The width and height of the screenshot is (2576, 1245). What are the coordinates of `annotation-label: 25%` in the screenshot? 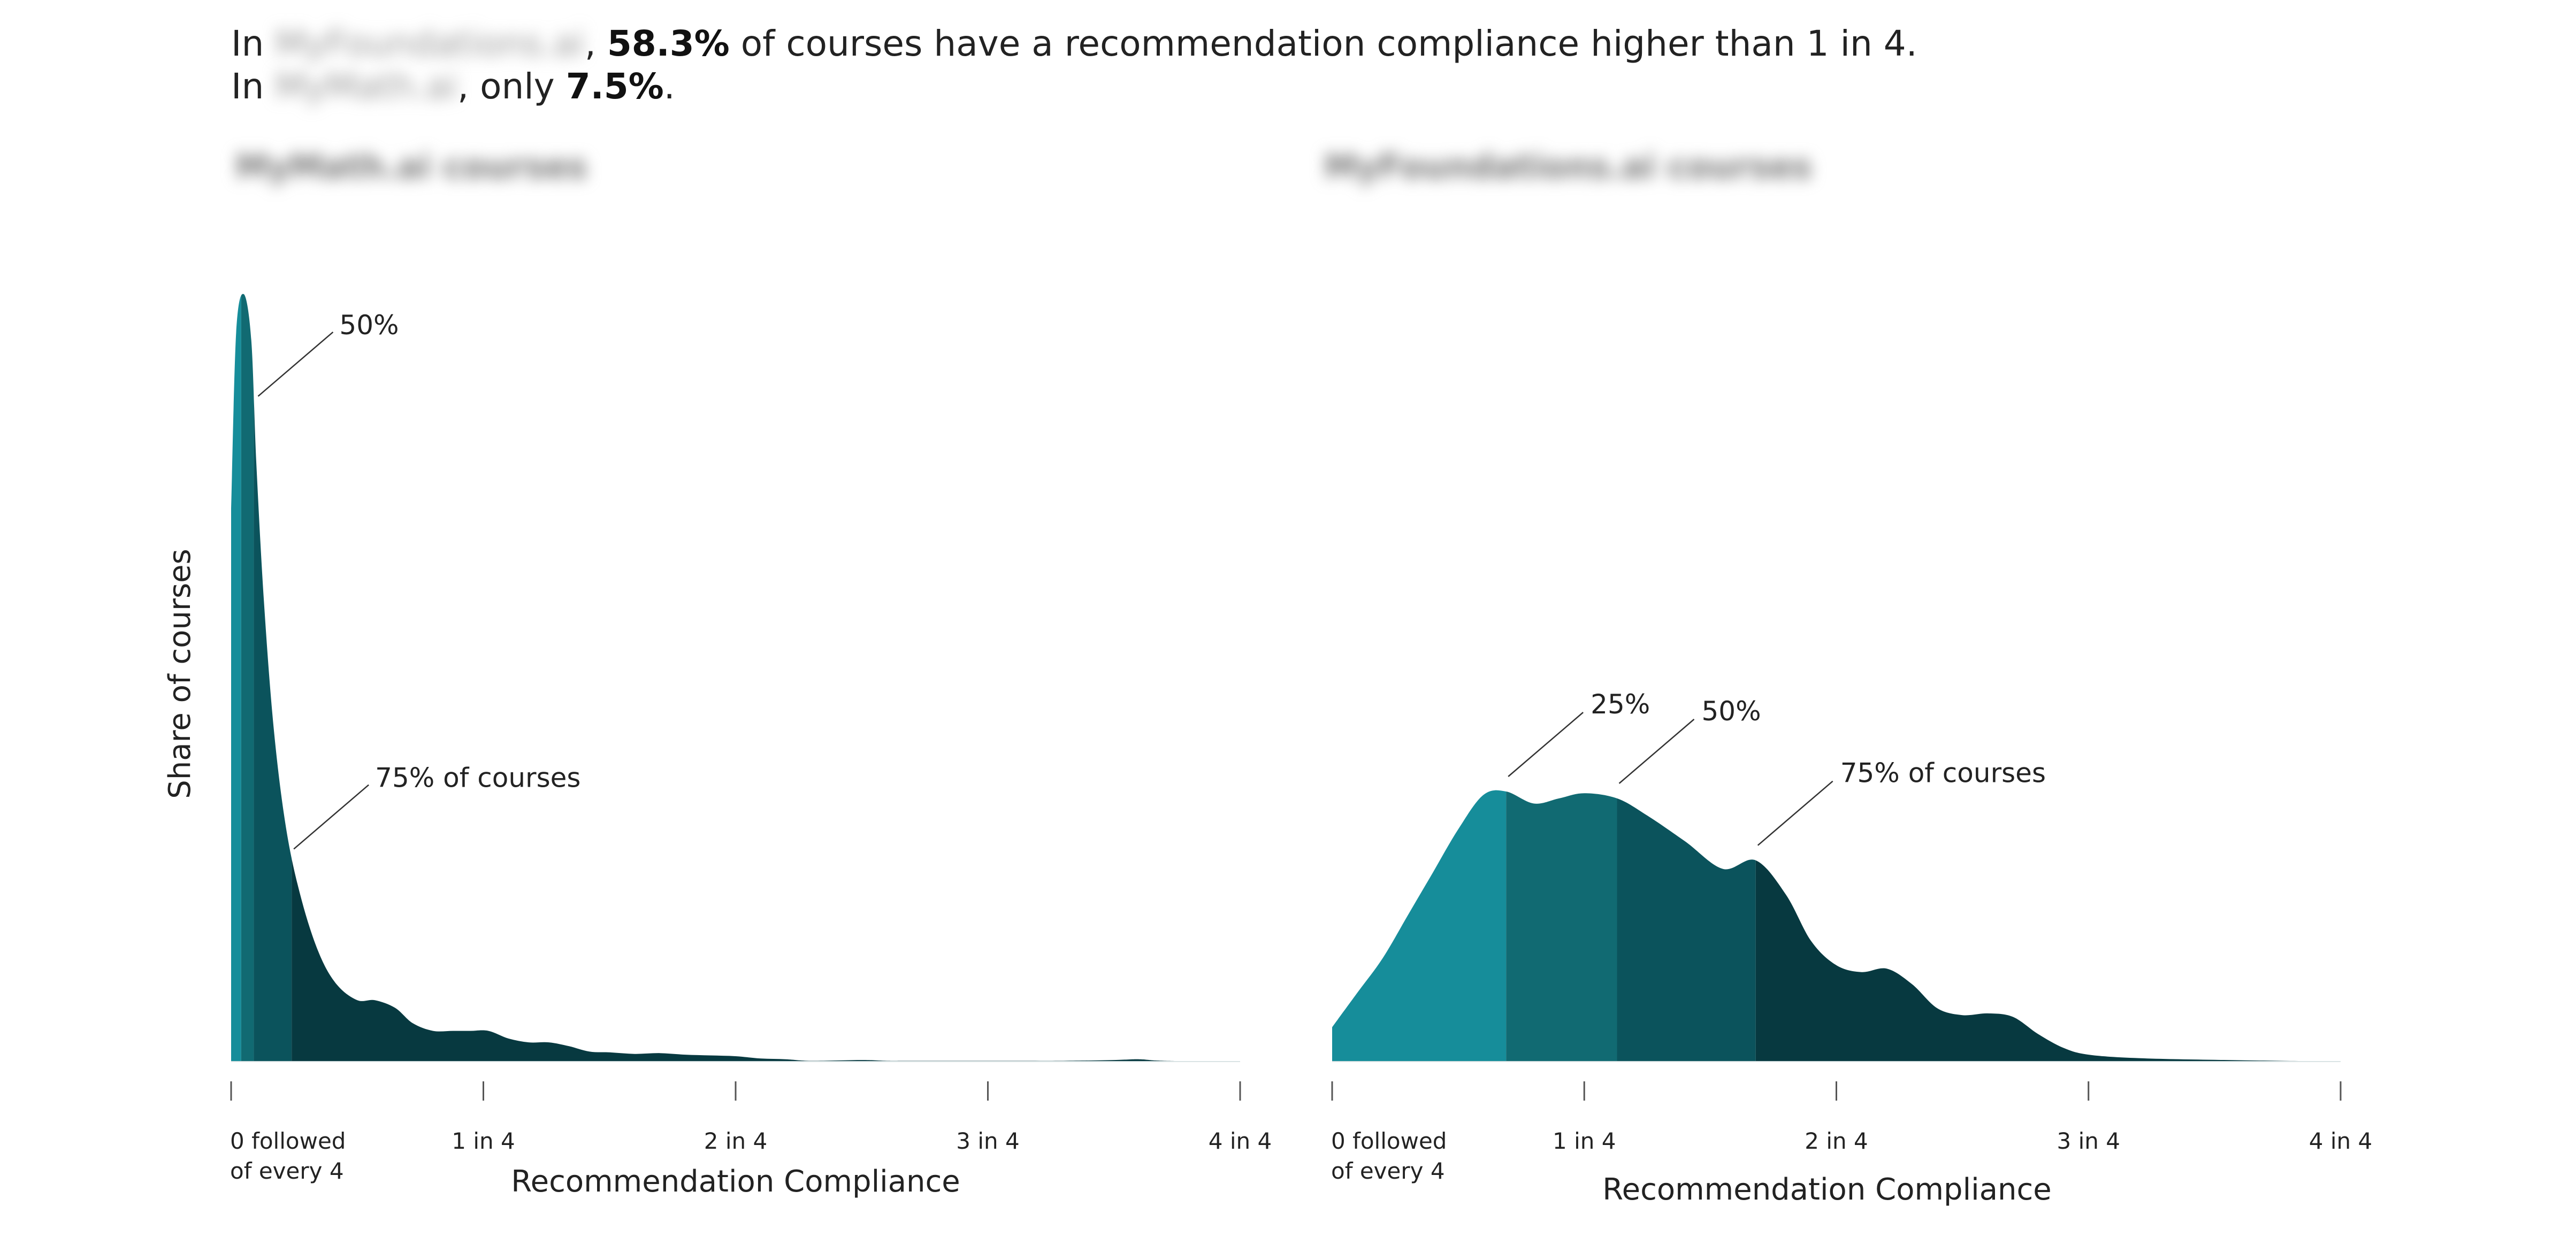 It's located at (1620, 704).